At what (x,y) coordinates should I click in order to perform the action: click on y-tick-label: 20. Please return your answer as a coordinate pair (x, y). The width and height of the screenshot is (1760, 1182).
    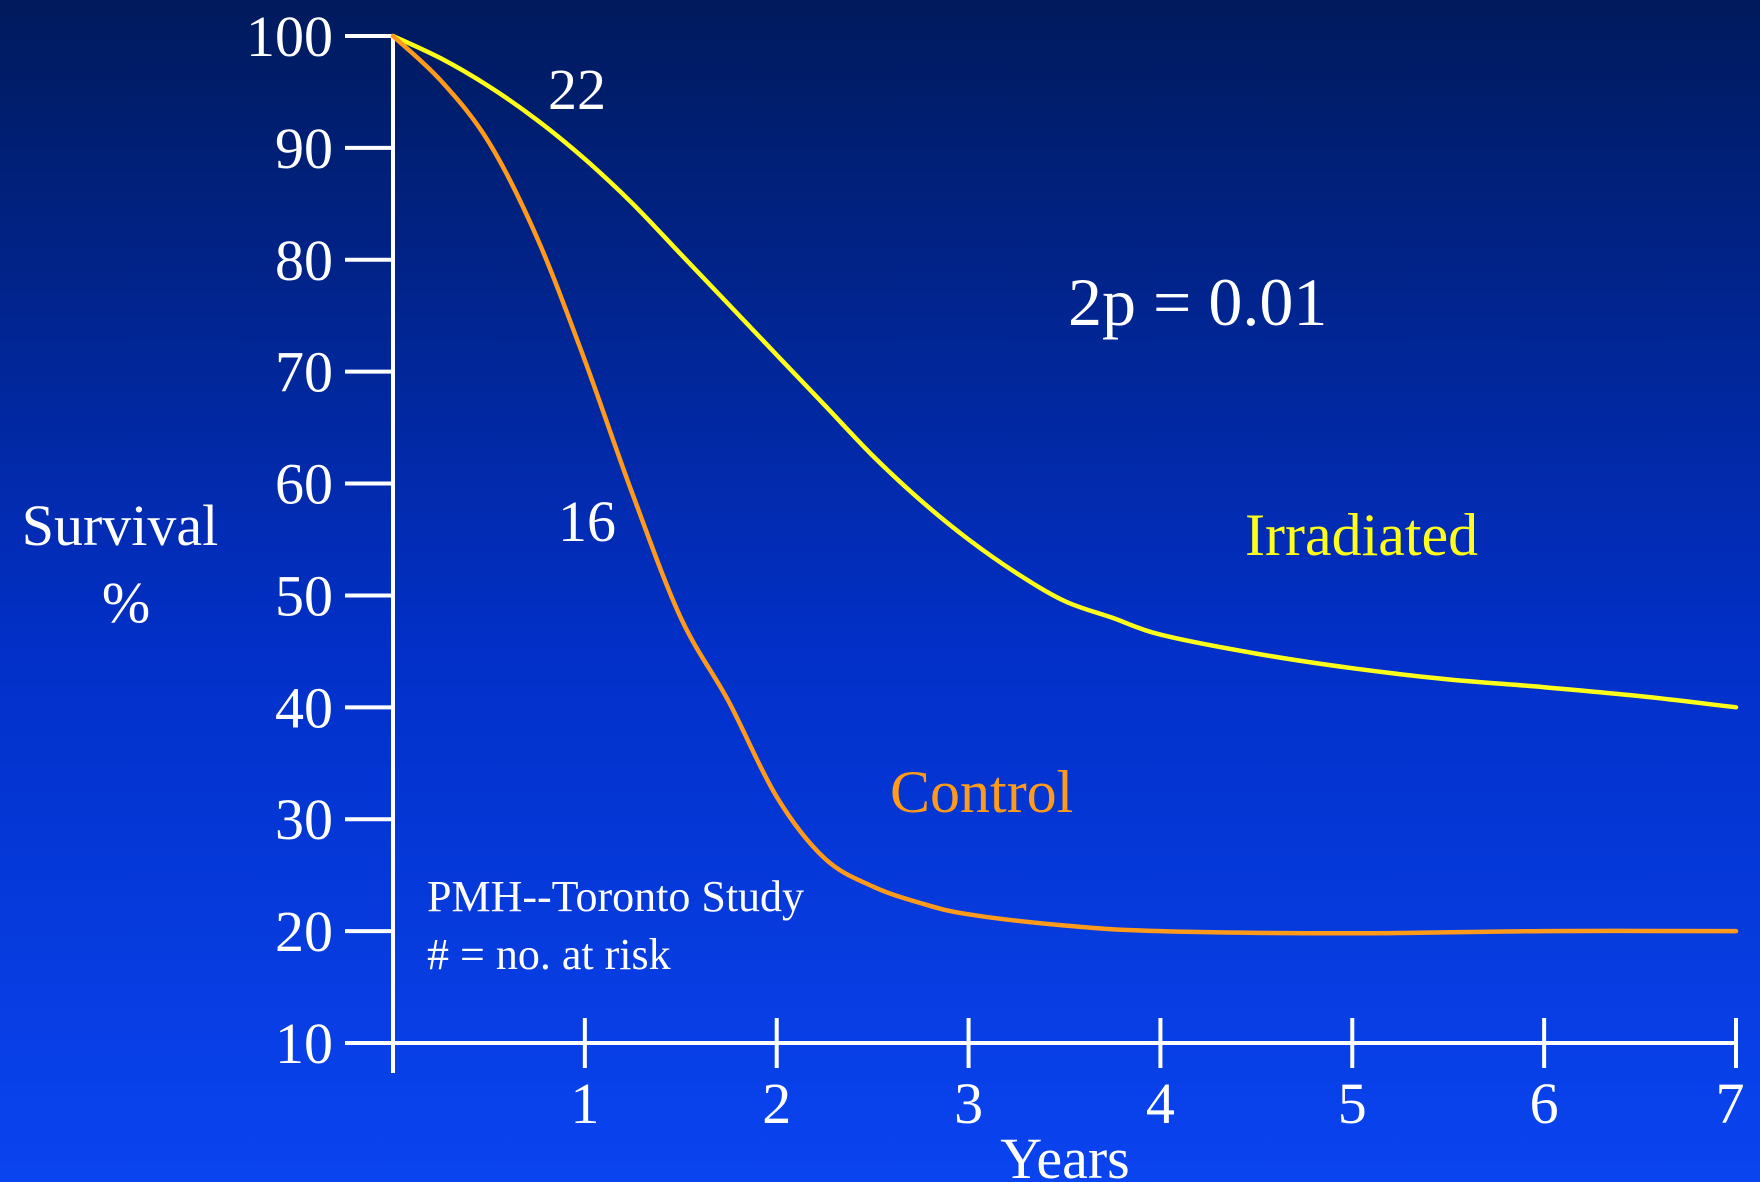
    Looking at the image, I should click on (304, 931).